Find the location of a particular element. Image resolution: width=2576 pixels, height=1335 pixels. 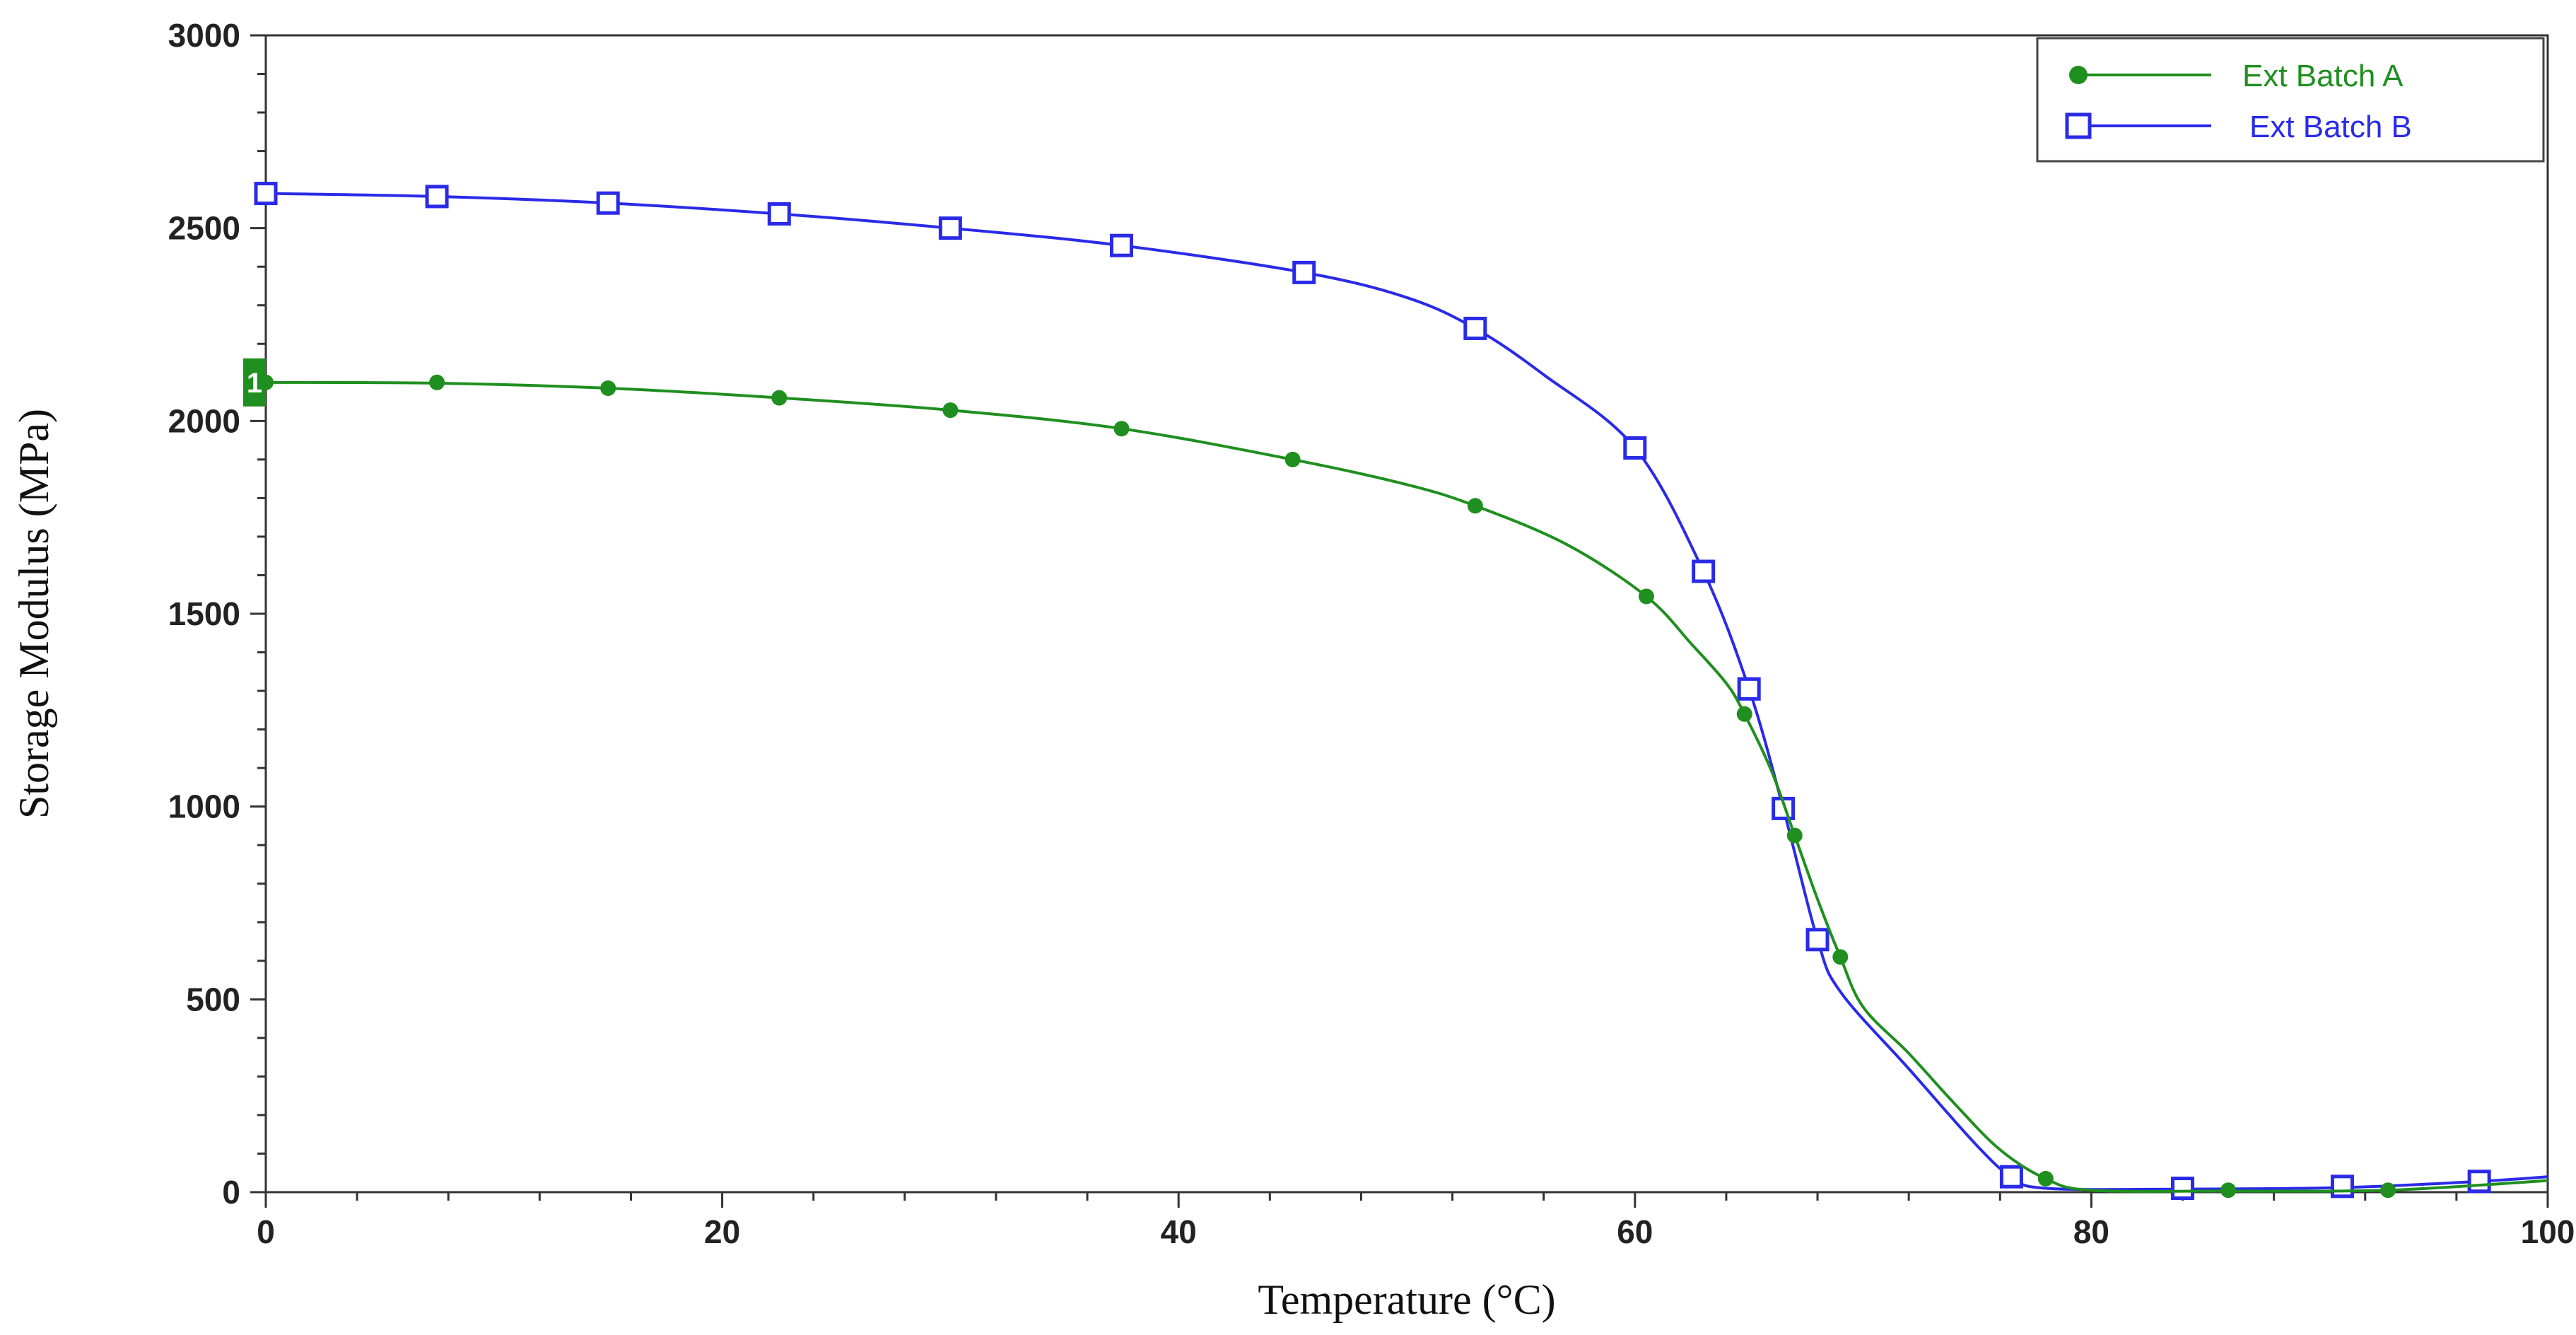

x-tick-label: 0 is located at coordinates (266, 1231).